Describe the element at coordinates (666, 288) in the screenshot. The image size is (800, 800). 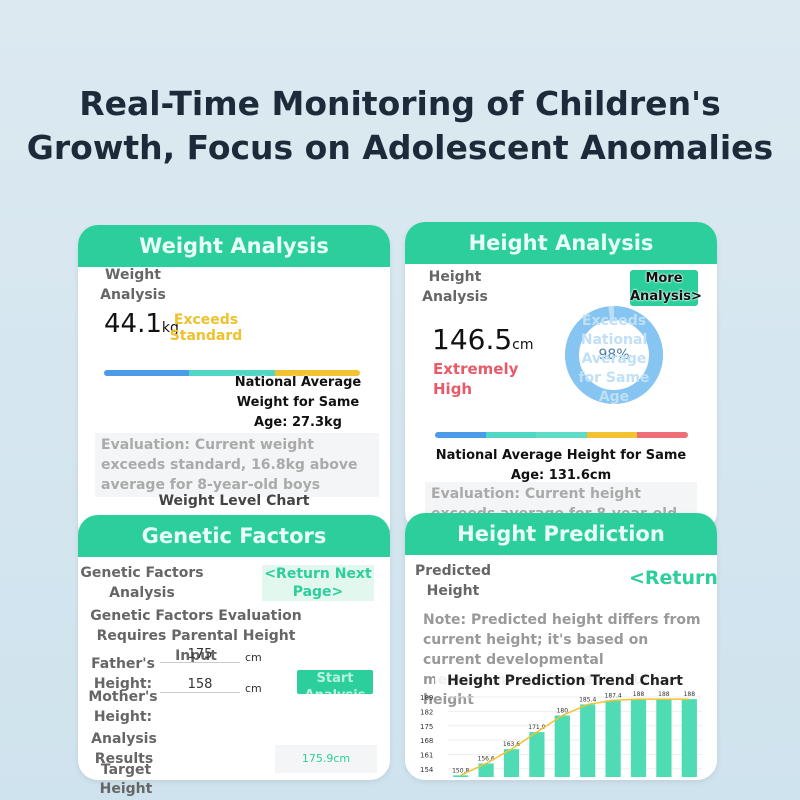
I see `more-button: More Analysis>` at that location.